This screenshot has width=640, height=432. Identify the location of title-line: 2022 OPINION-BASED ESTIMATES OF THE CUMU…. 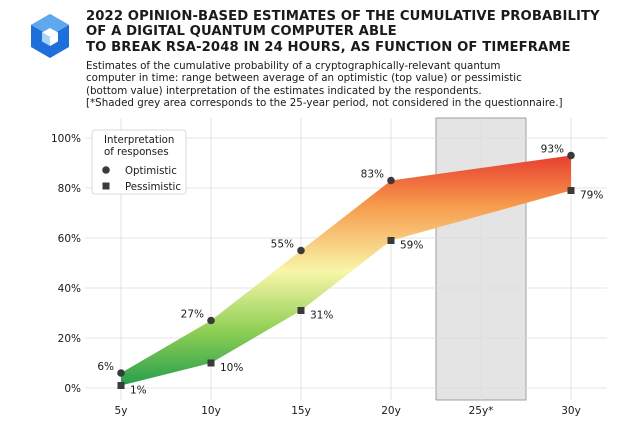
(343, 16).